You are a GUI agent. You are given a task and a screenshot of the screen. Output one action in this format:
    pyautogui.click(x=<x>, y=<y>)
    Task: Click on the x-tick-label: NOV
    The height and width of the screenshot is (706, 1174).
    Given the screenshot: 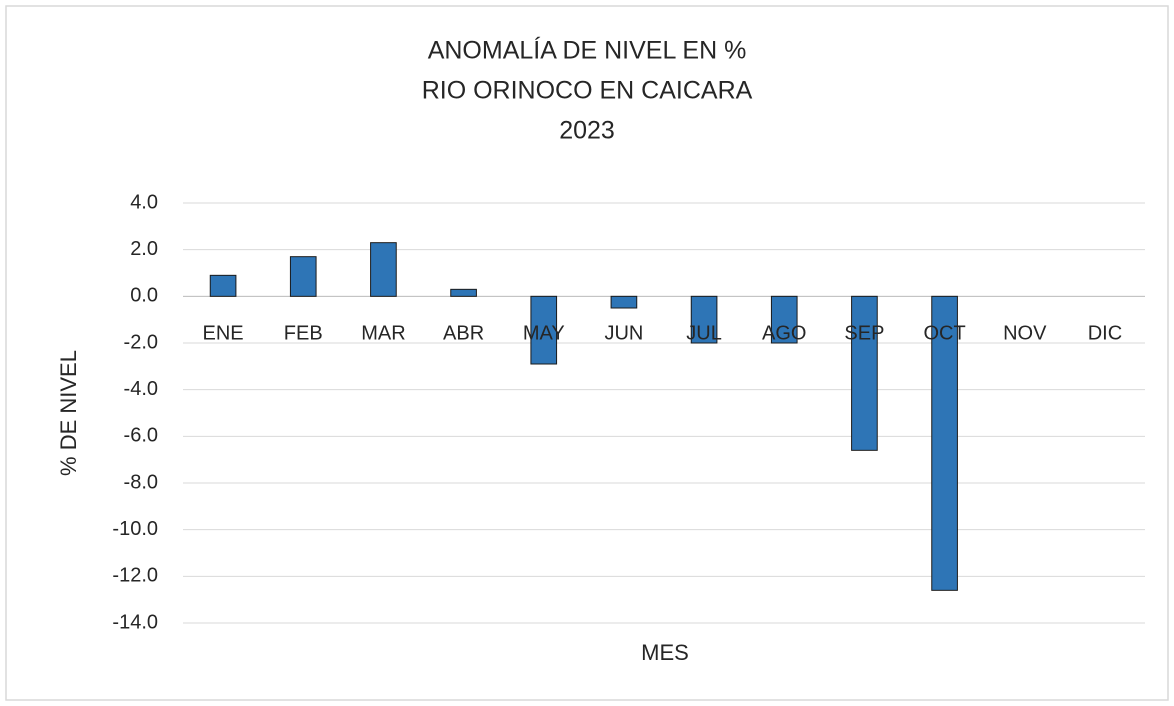 What is the action you would take?
    pyautogui.click(x=1025, y=333)
    